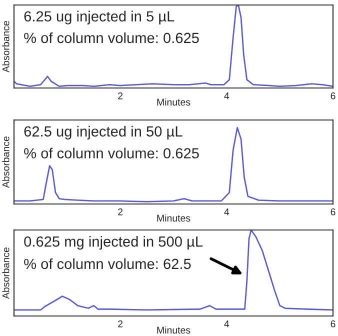 This screenshot has height=336, width=338. What do you see at coordinates (107, 264) in the screenshot?
I see `annotation: % of column volume: 62.5` at bounding box center [107, 264].